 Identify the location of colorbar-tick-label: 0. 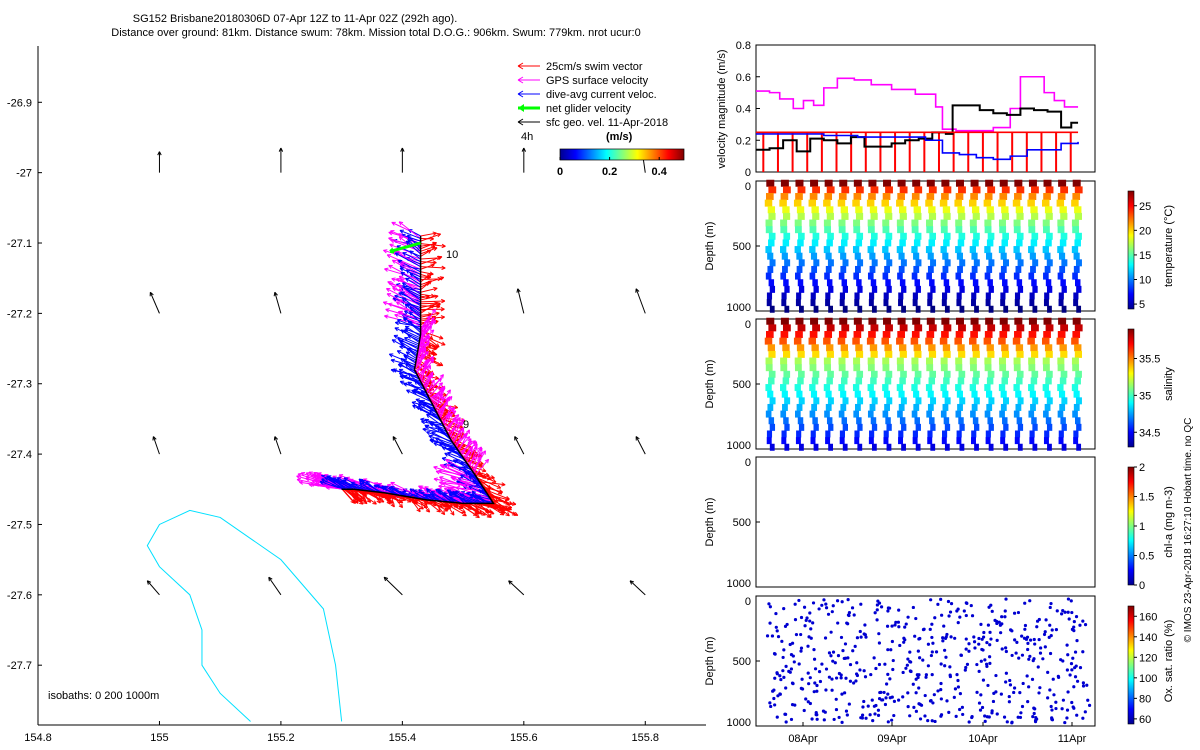
(1142, 586).